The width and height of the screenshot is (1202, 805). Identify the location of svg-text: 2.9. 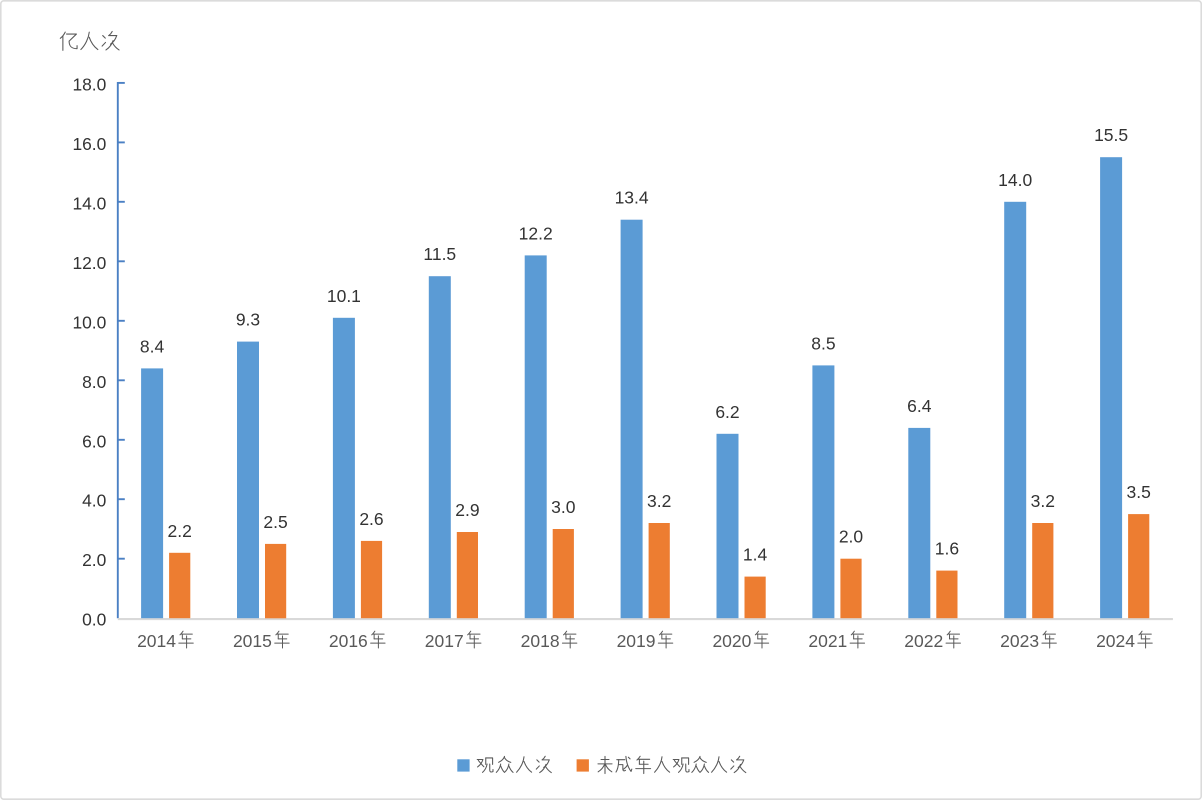
(467, 510).